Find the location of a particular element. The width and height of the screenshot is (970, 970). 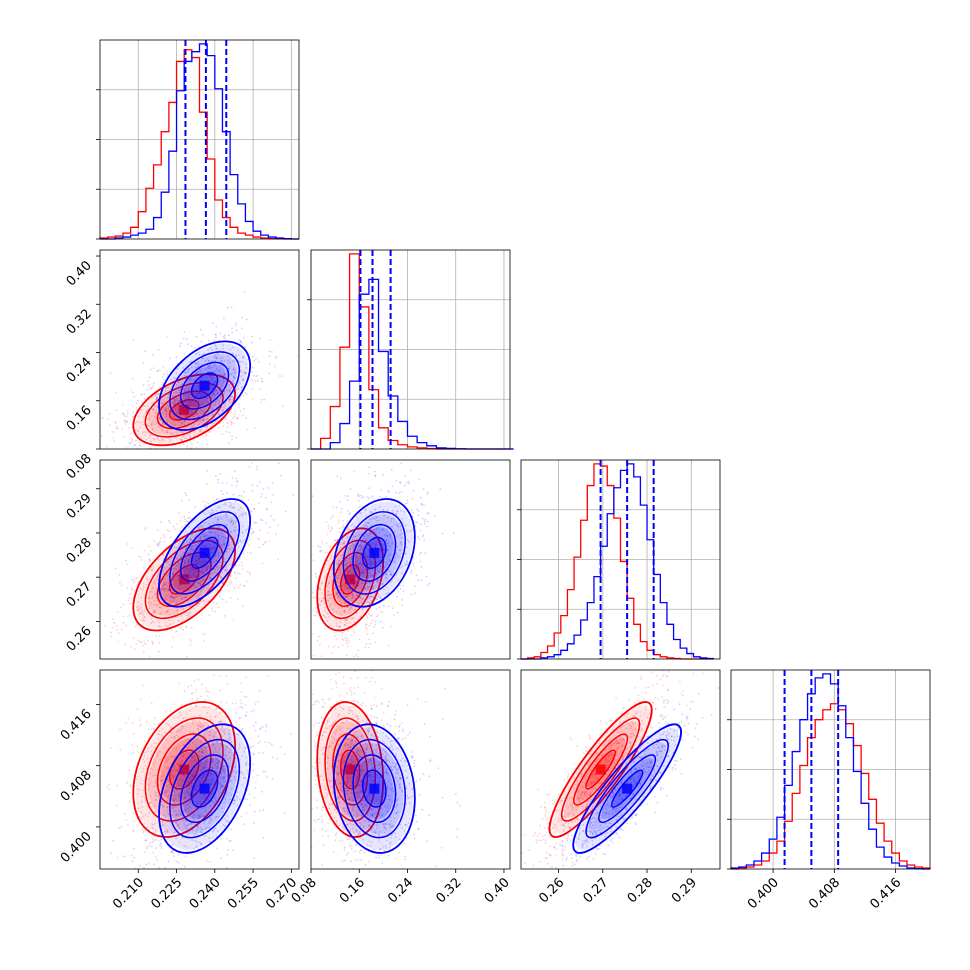

density-contour is located at coordinates (204, 386).